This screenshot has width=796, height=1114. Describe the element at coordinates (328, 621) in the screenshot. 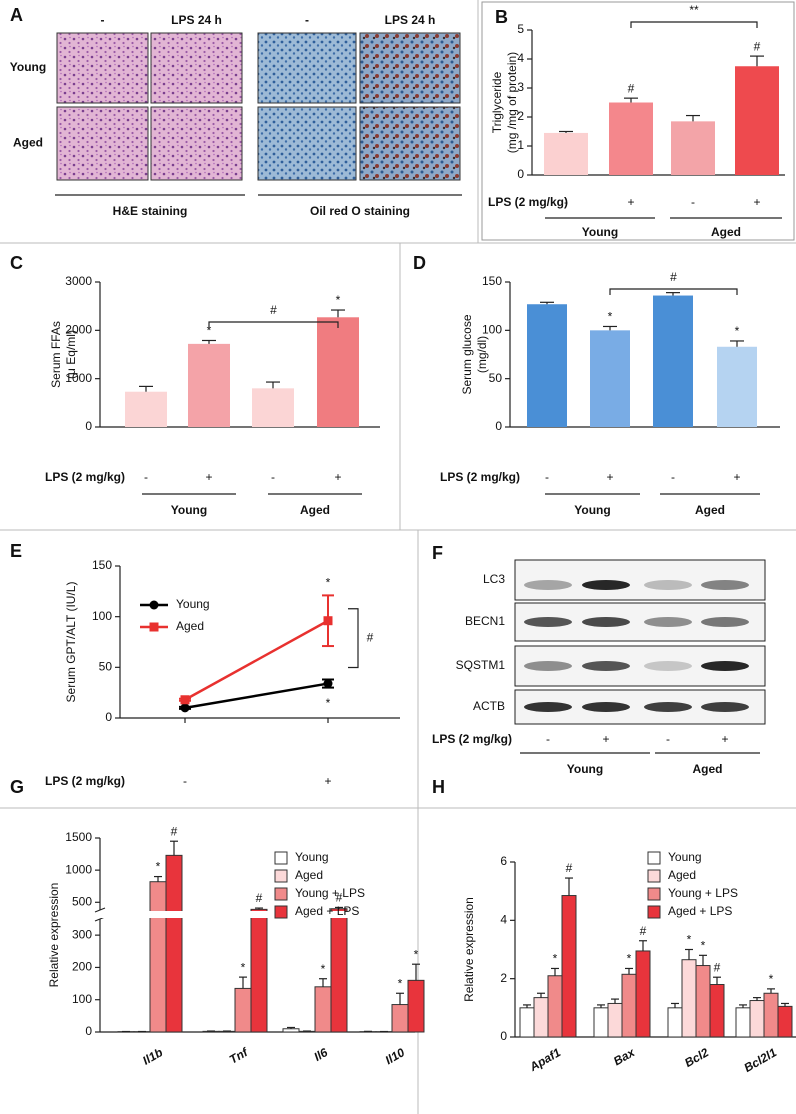

I see `point` at that location.